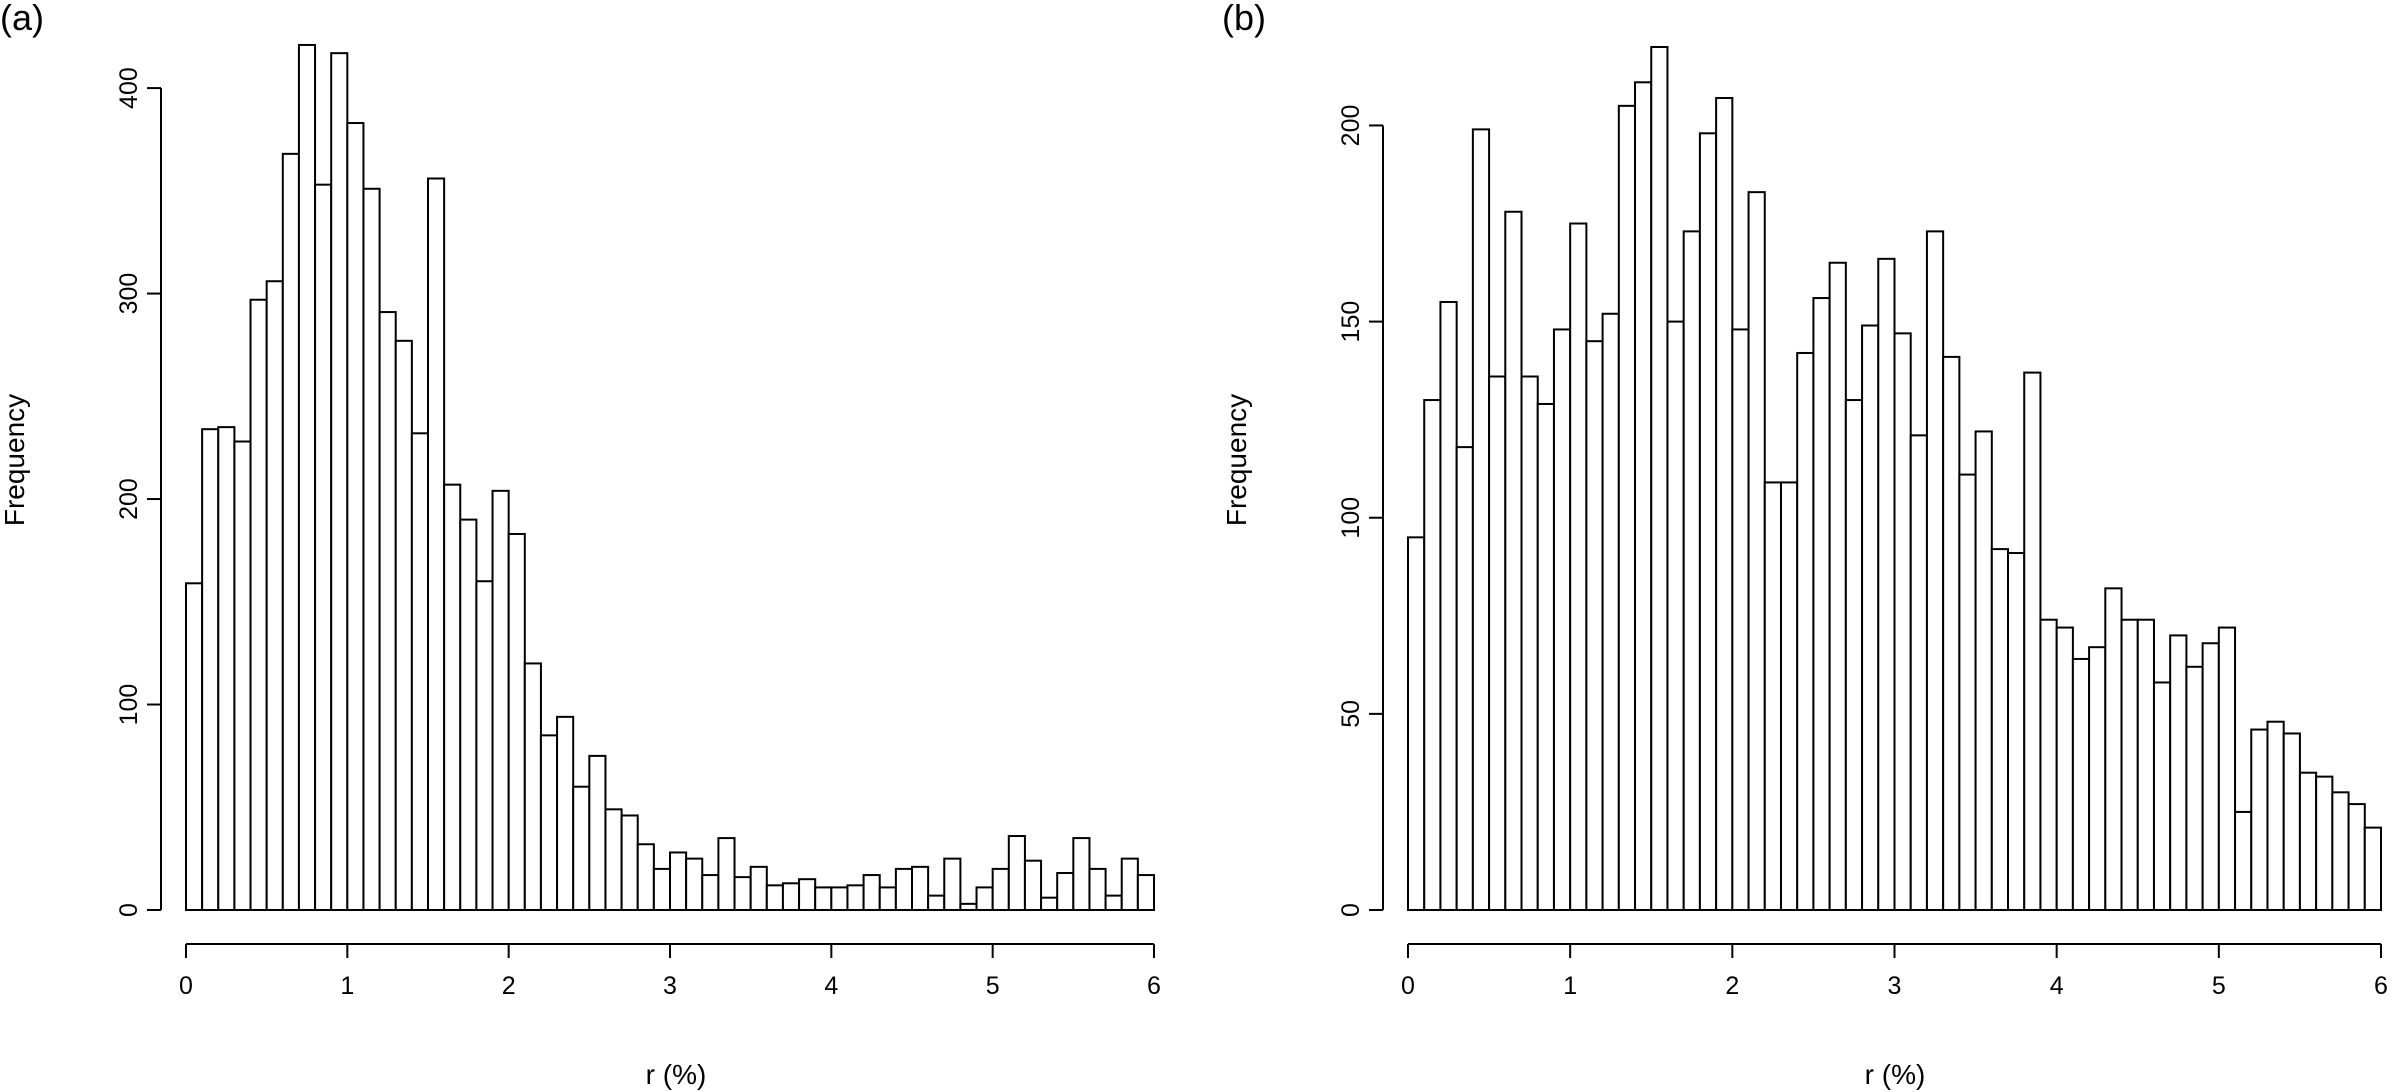  I want to click on x-axis-a: 0 1 2 3 4 5 6, so click(670, 971).